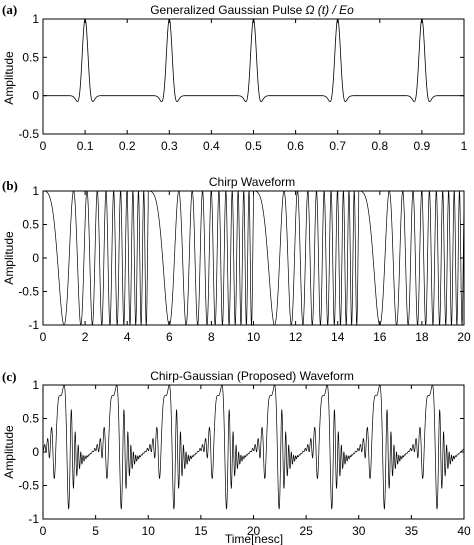  What do you see at coordinates (28, 292) in the screenshot?
I see `panel-b-ytick-label: -0.5` at bounding box center [28, 292].